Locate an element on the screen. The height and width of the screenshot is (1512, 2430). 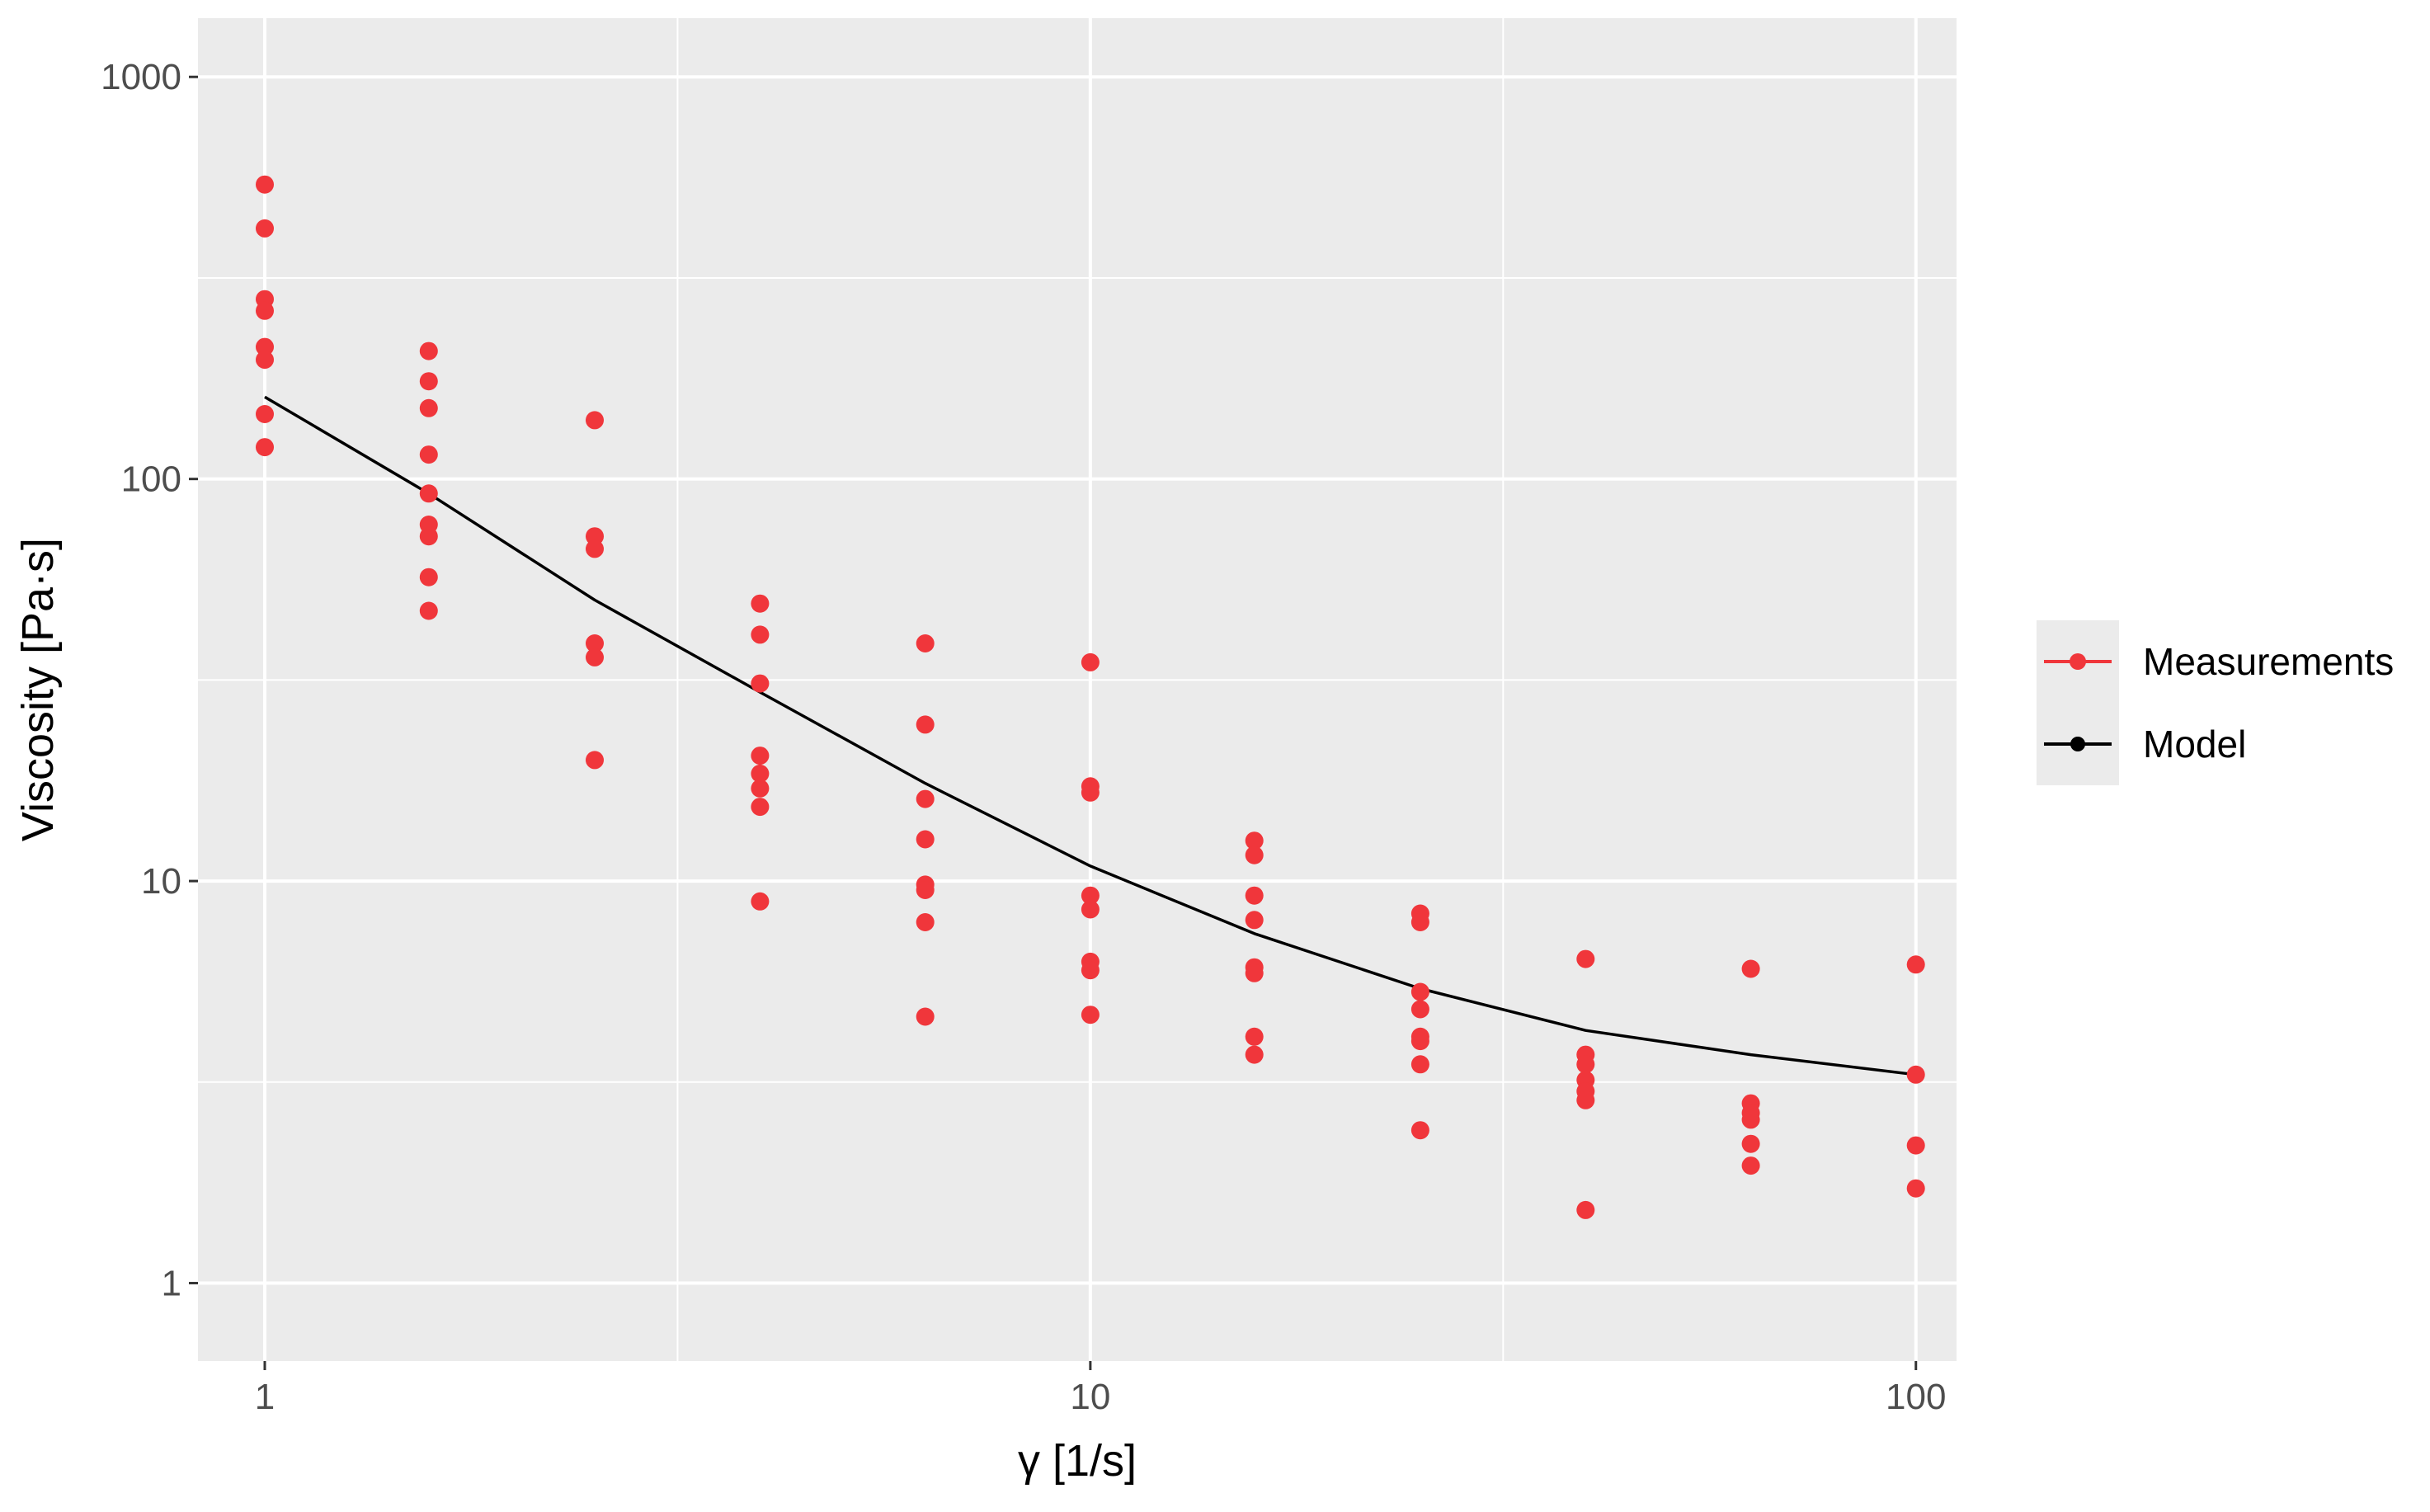
legend-key-background is located at coordinates (2078, 702).